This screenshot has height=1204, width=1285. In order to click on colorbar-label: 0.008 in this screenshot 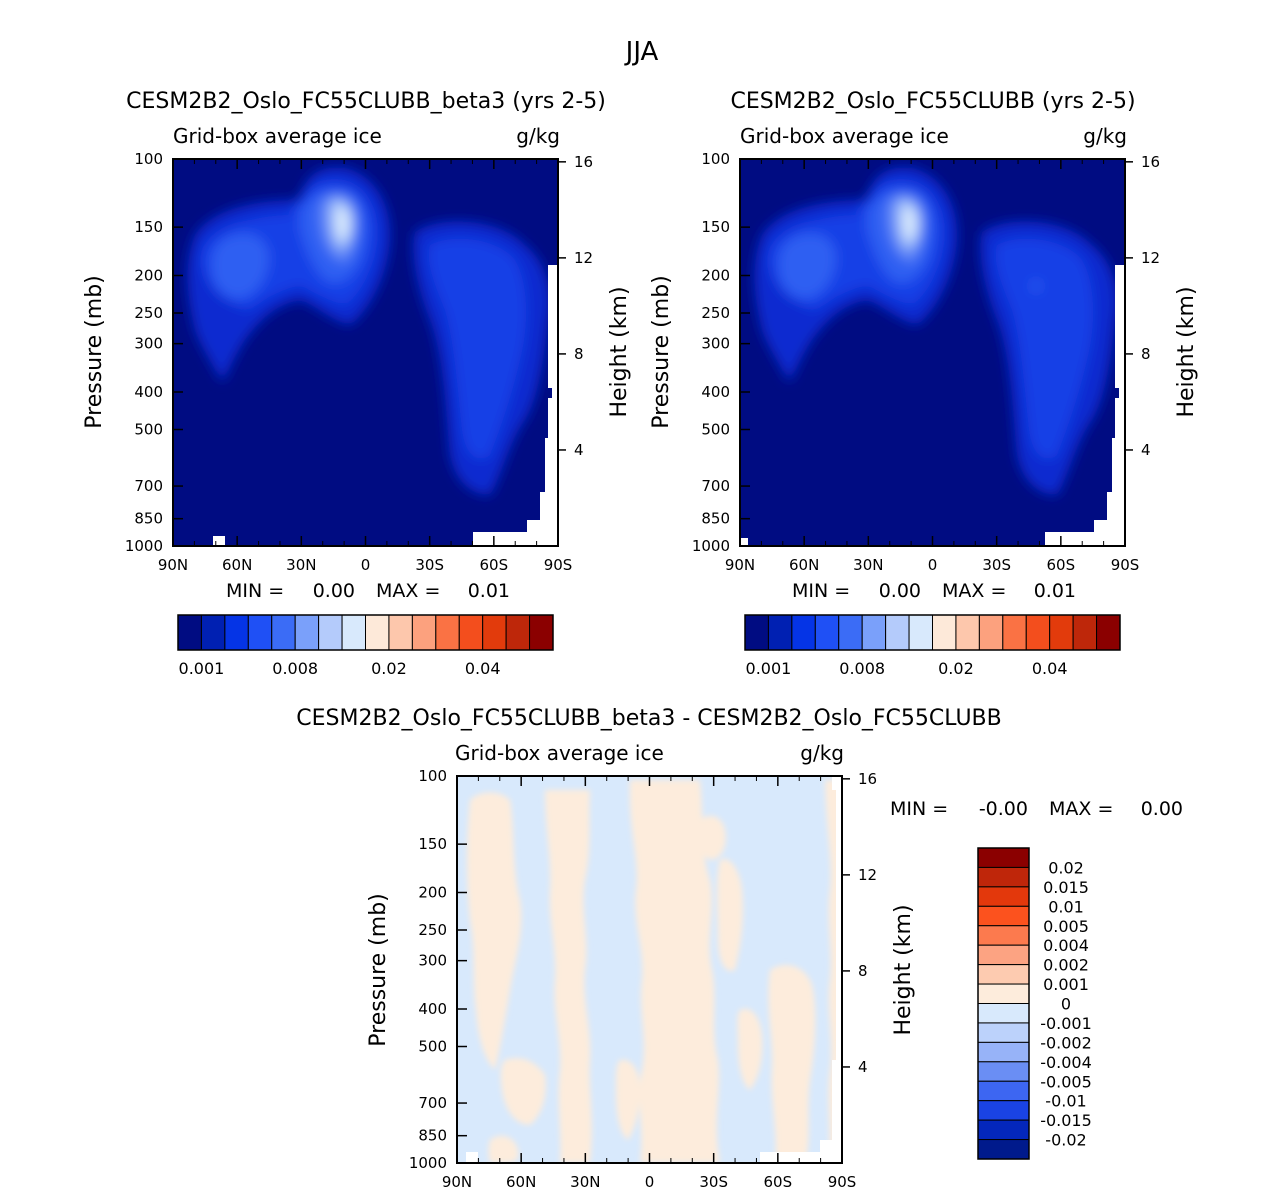, I will do `click(862, 668)`.